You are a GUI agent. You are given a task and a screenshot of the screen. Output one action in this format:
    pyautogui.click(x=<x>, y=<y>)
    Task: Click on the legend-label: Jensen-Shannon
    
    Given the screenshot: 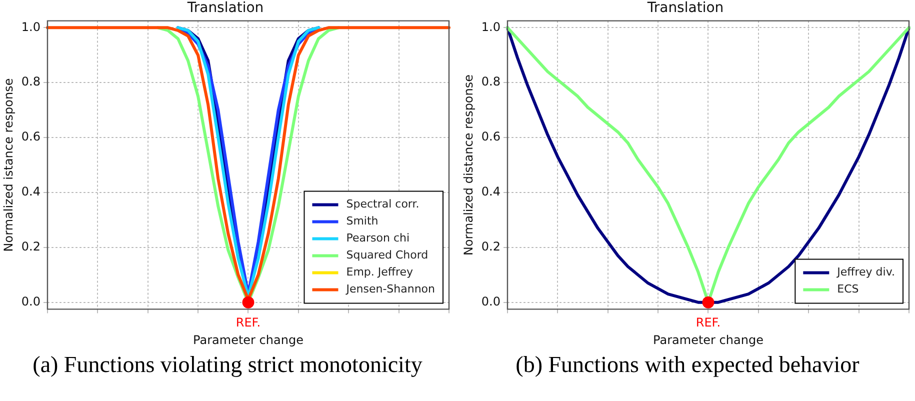 What is the action you would take?
    pyautogui.click(x=390, y=289)
    